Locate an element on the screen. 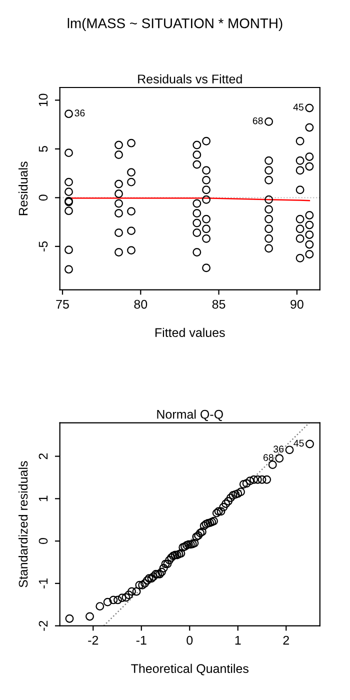  x-tick-label: 1 is located at coordinates (238, 640).